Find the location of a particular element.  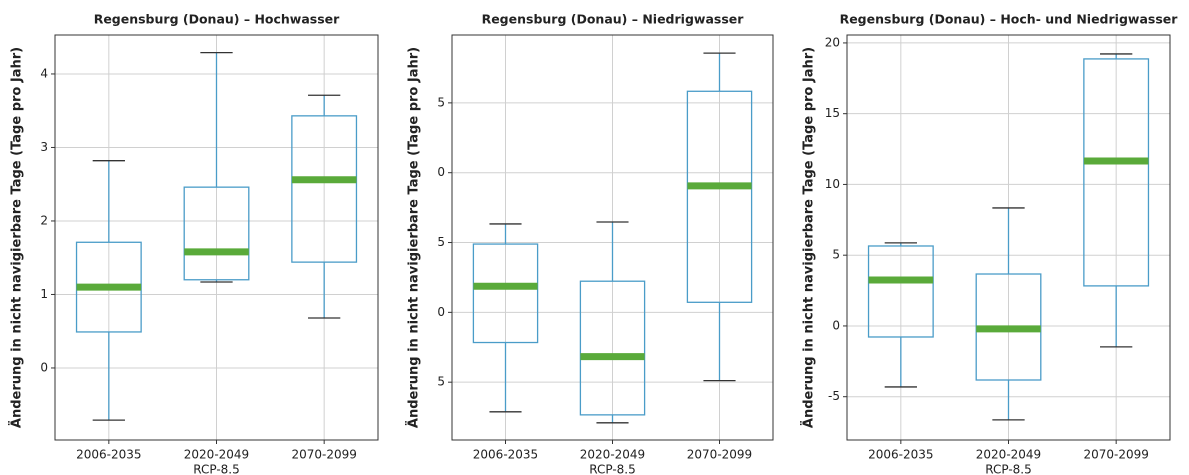

chart-title: Regensburg (Donau) – Niedrigwasser is located at coordinates (613, 19).